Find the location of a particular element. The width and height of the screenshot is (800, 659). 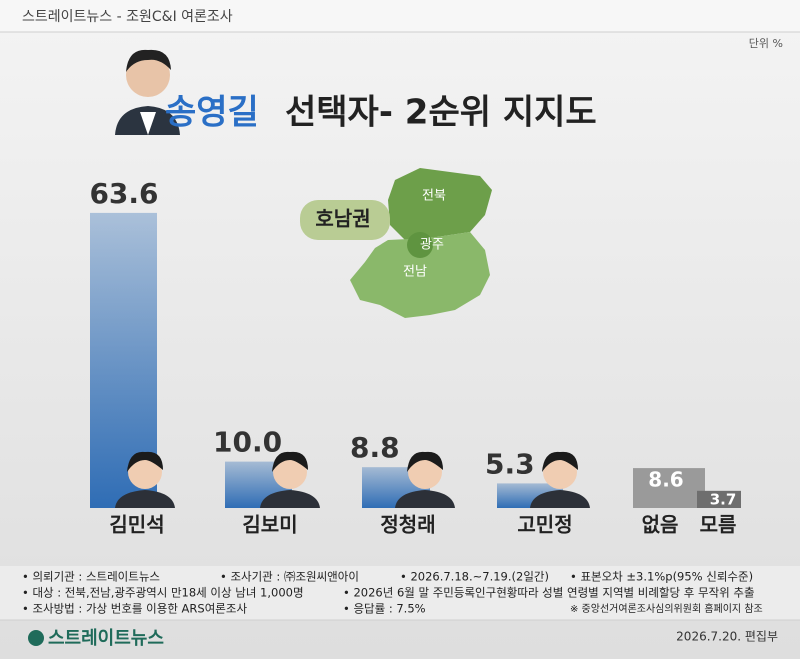

date-credit: 2026.7.20. 편집부 is located at coordinates (727, 637).